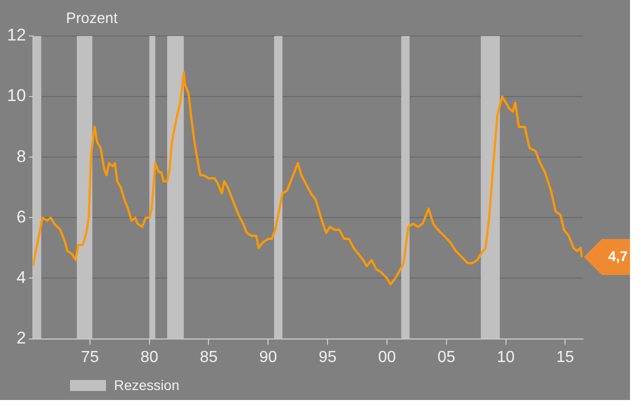  I want to click on y-tick-label: 10, so click(16, 96).